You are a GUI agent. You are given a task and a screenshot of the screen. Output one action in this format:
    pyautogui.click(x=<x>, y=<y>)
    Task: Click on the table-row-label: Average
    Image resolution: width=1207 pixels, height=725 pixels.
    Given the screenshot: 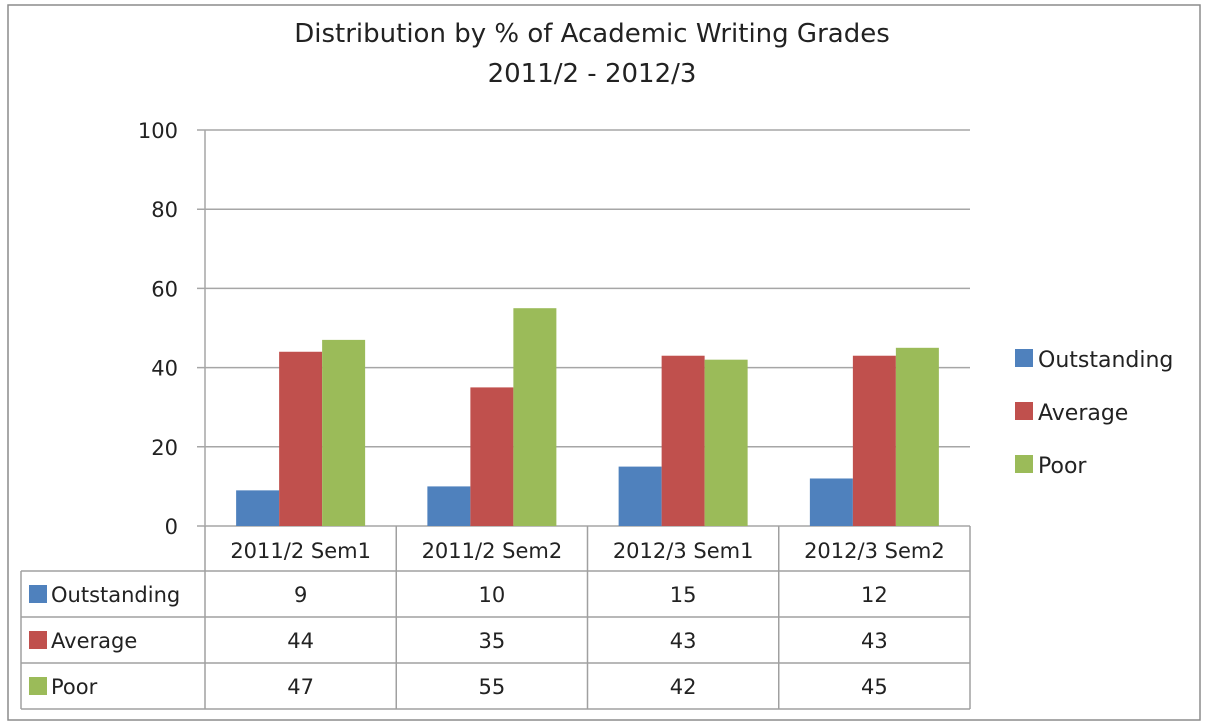 What is the action you would take?
    pyautogui.click(x=94, y=641)
    